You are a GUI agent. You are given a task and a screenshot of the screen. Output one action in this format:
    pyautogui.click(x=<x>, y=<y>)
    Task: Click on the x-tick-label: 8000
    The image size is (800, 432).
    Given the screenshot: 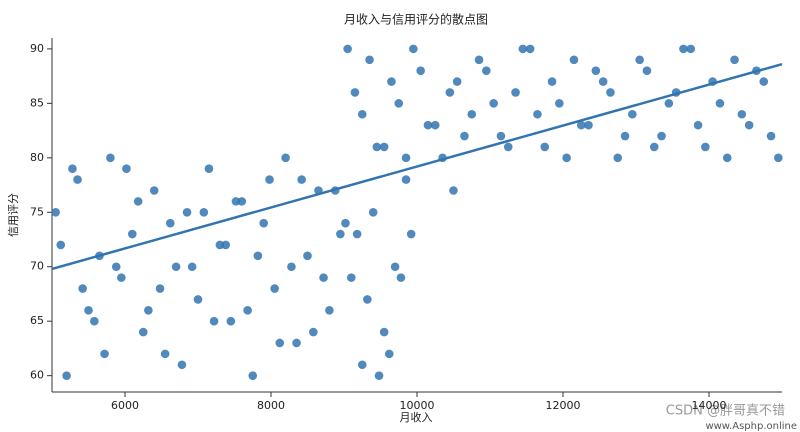 What is the action you would take?
    pyautogui.click(x=271, y=405)
    